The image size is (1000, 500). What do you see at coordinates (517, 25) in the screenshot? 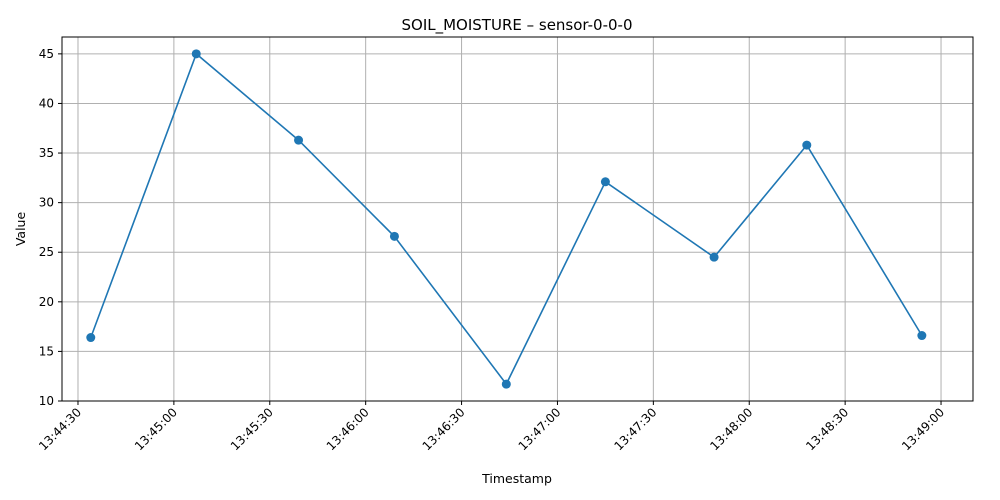
I see `chart-title: SOIL_MOISTURE – sensor-0-0-0` at bounding box center [517, 25].